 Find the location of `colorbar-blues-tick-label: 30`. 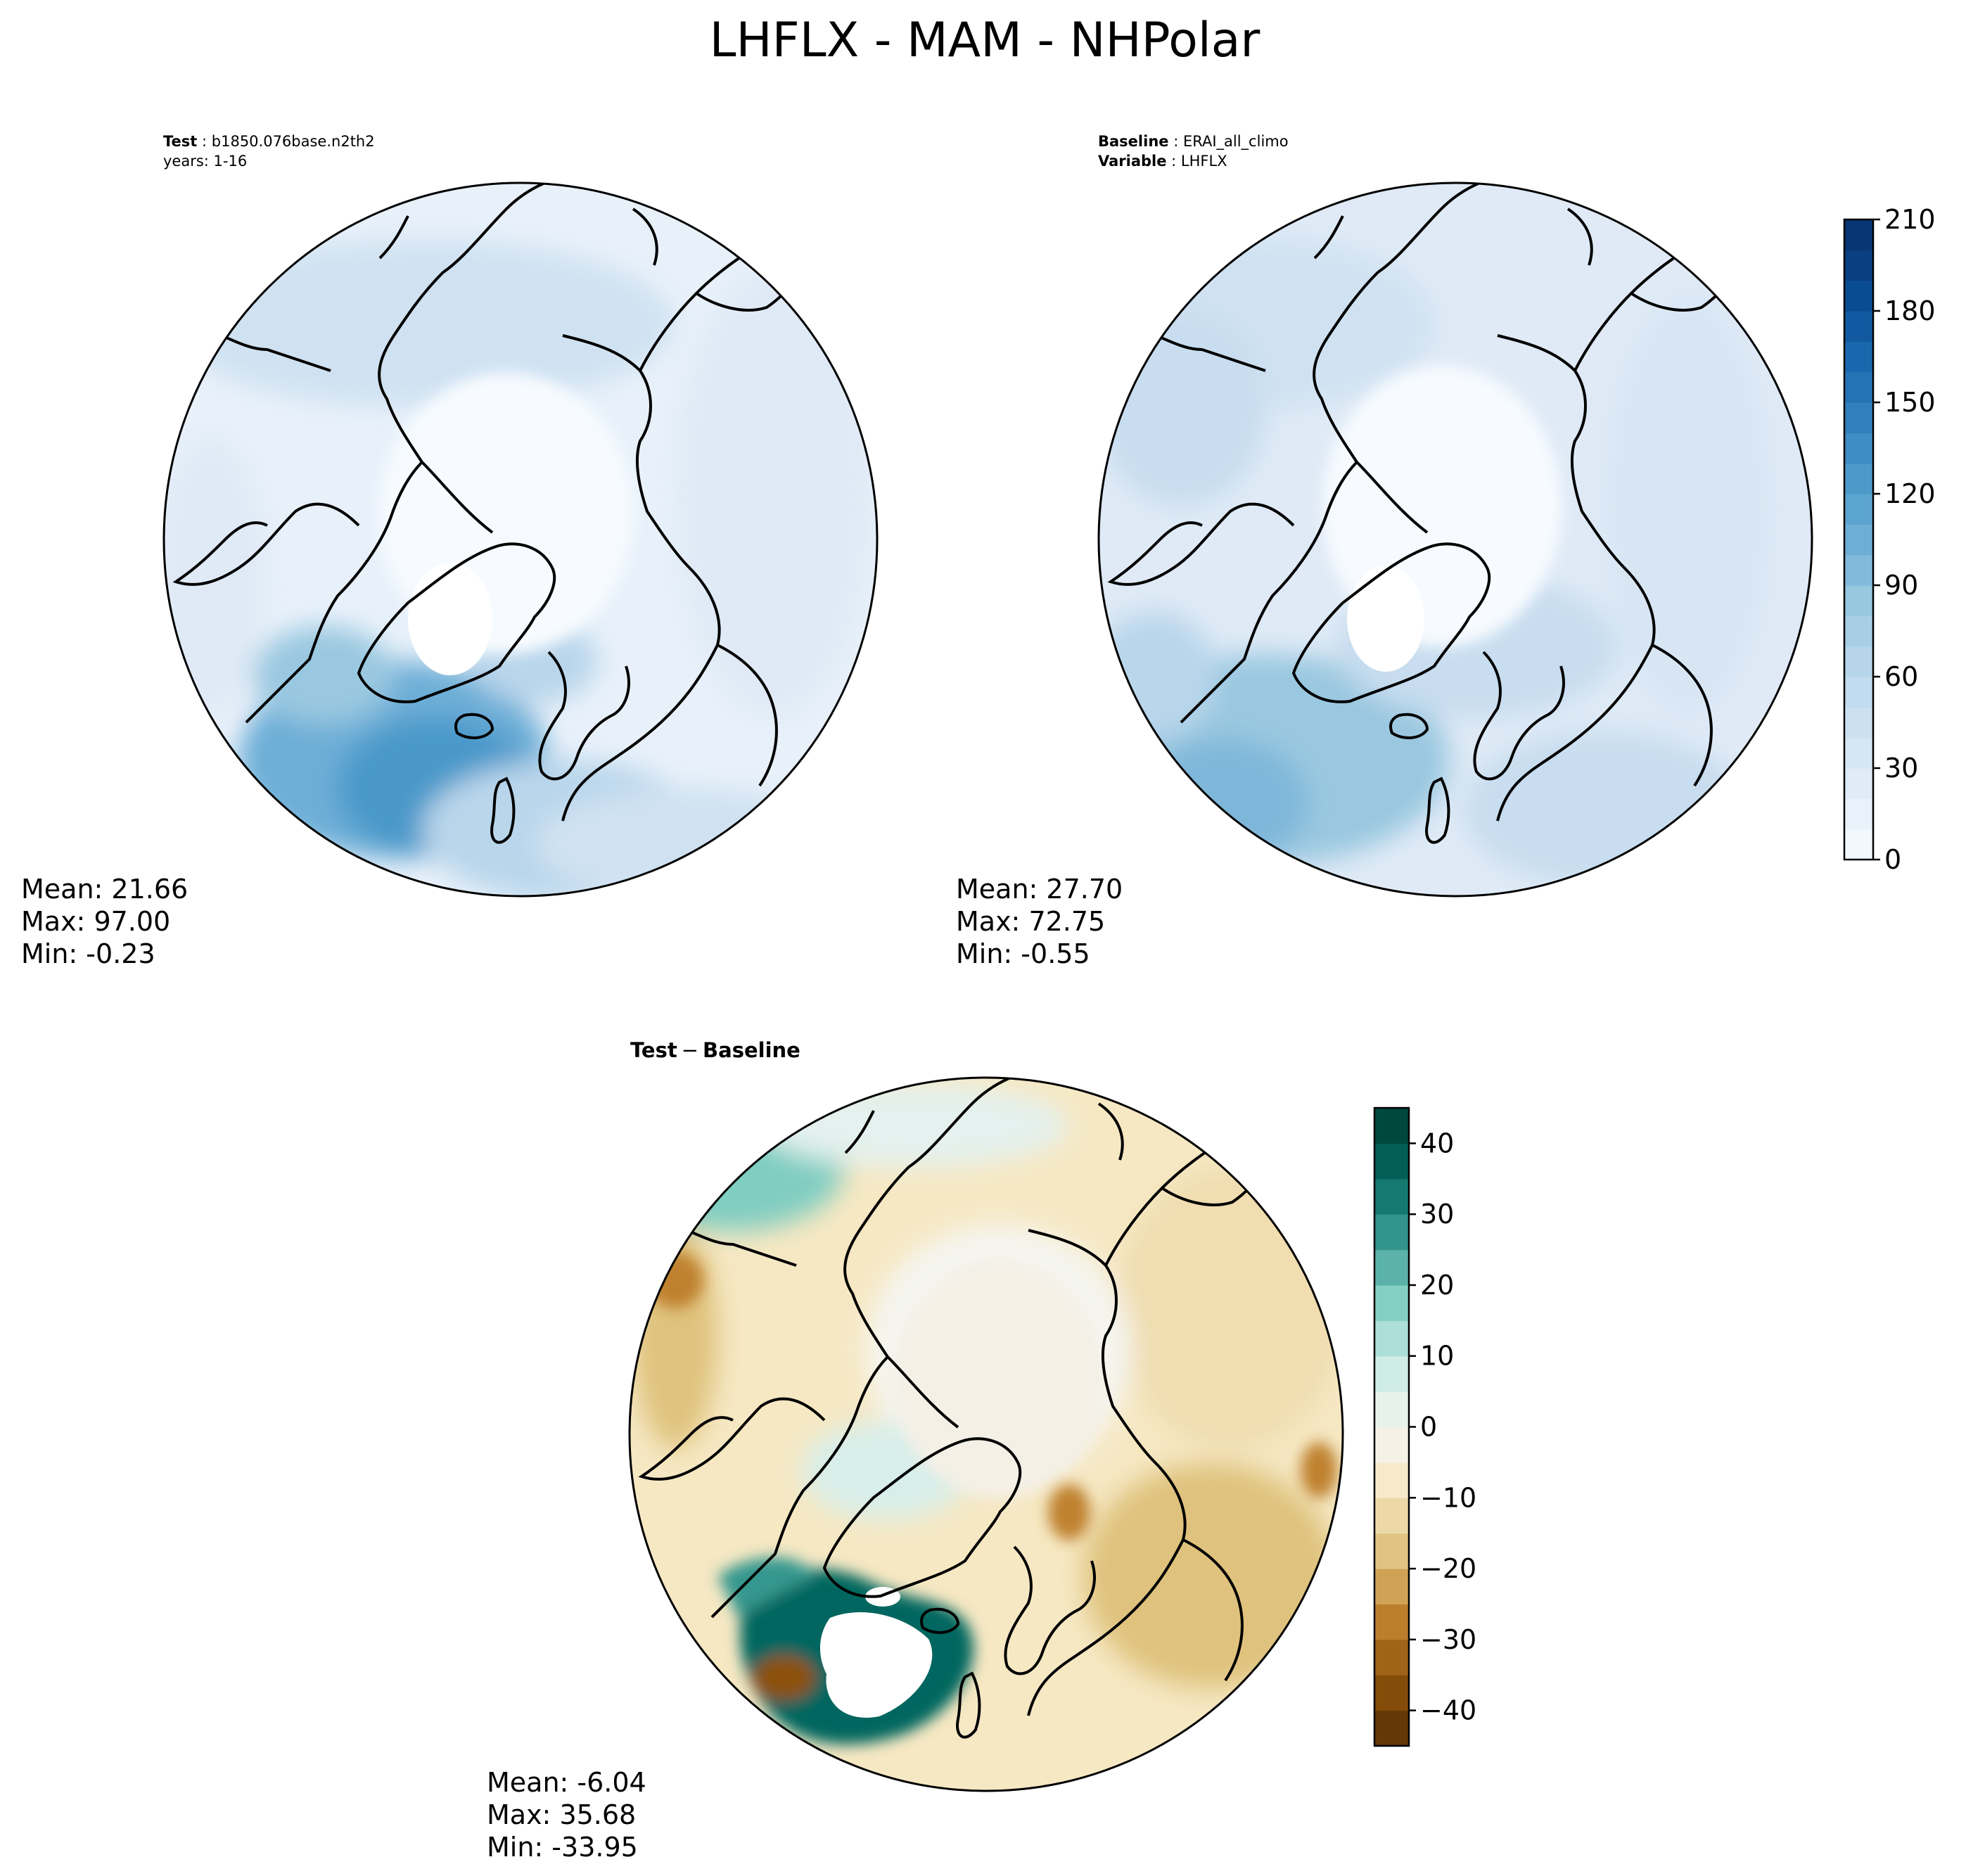

colorbar-blues-tick-label: 30 is located at coordinates (1901, 769).